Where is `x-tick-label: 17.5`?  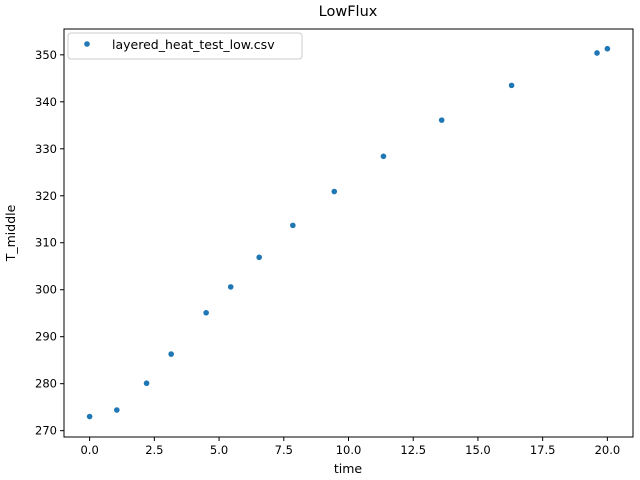
x-tick-label: 17.5 is located at coordinates (543, 450).